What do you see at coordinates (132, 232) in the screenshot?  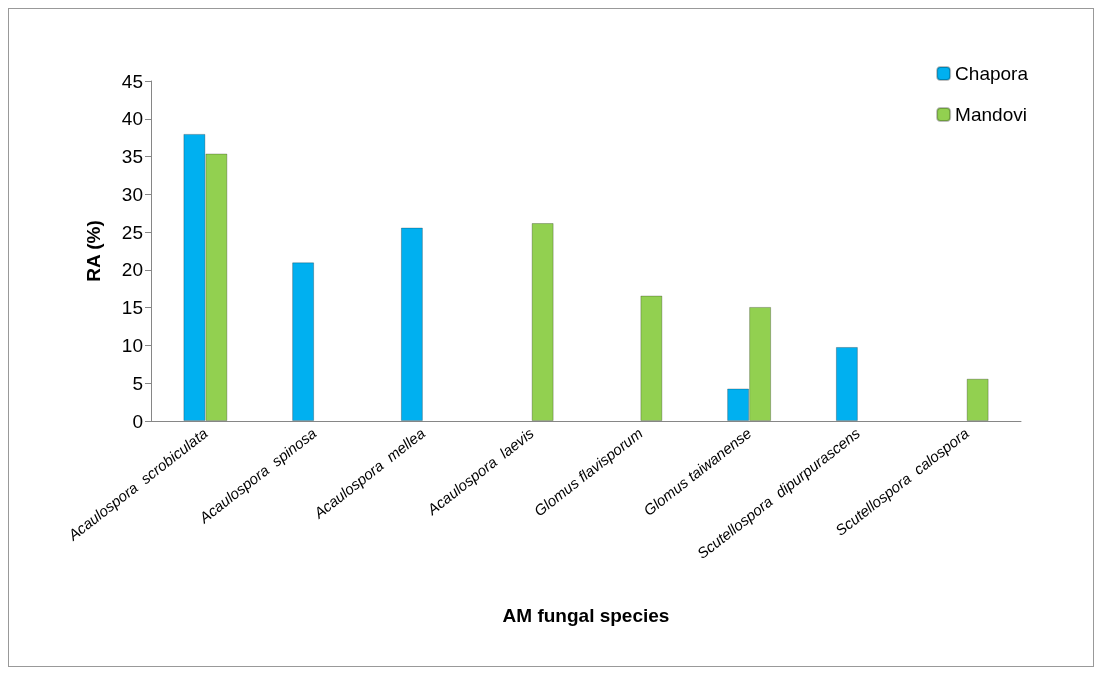 I see `y-tick-label: 25` at bounding box center [132, 232].